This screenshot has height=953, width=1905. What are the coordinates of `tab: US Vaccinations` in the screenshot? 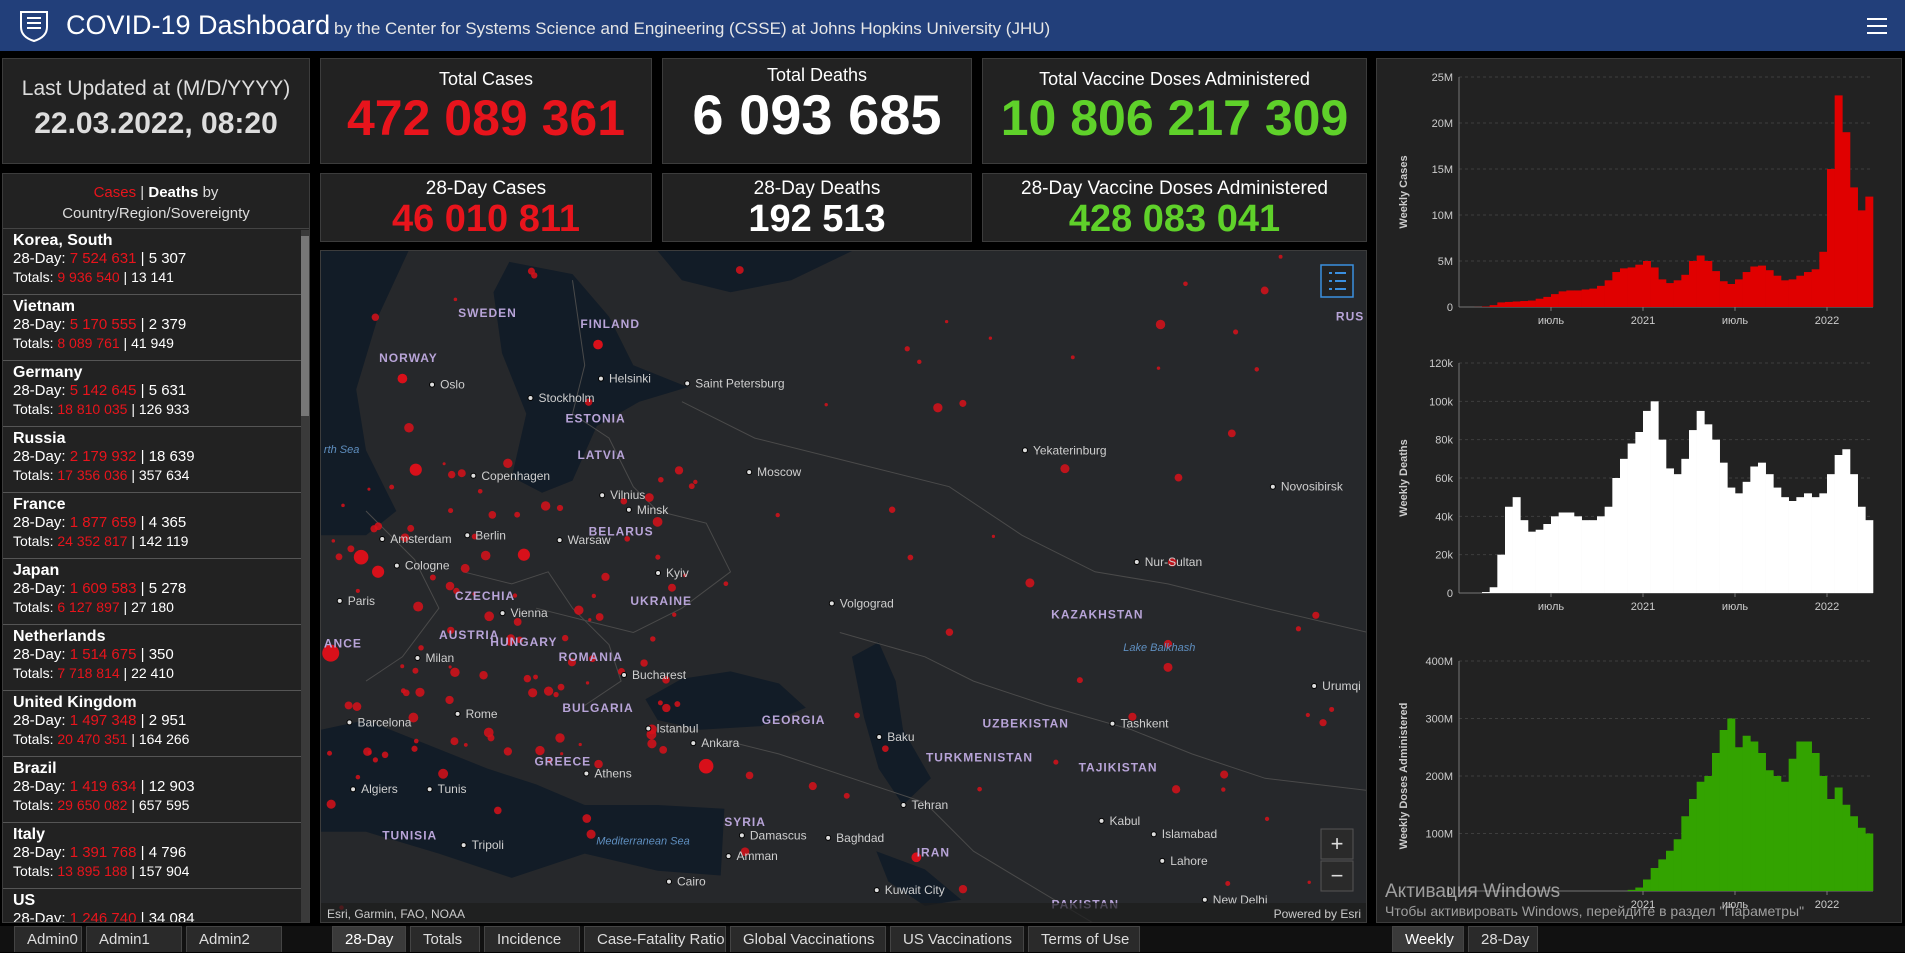 It's located at (957, 939).